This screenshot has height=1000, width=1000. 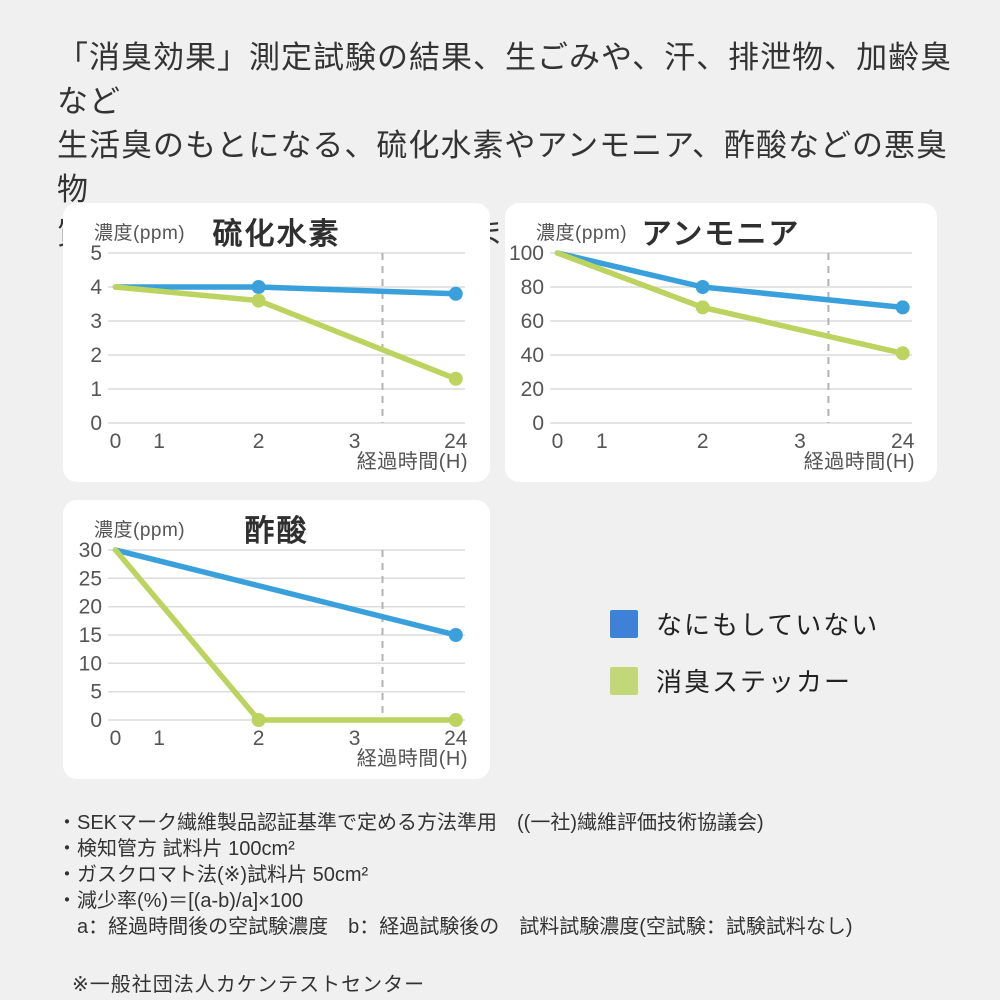 I want to click on footnote-line: ・検知管方 試料片 100cm², so click(x=176, y=849).